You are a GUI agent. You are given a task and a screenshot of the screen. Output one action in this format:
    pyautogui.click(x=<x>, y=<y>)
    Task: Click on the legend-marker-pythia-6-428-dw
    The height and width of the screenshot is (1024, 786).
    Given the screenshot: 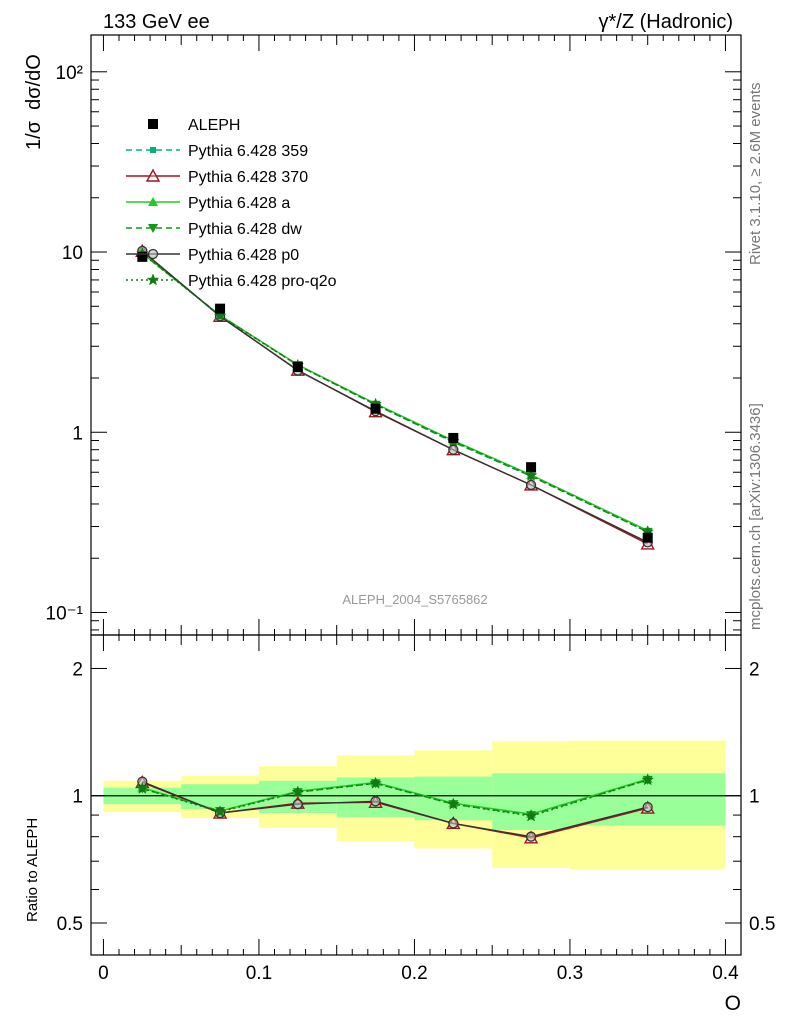 What is the action you would take?
    pyautogui.click(x=153, y=228)
    